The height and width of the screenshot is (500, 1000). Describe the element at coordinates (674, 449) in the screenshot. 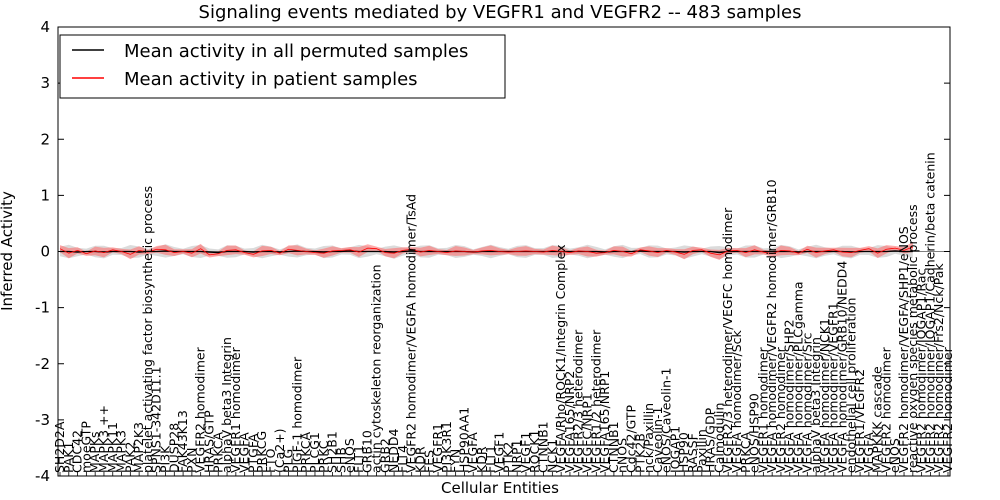

I see `x-tick-label: IQGAP1` at that location.